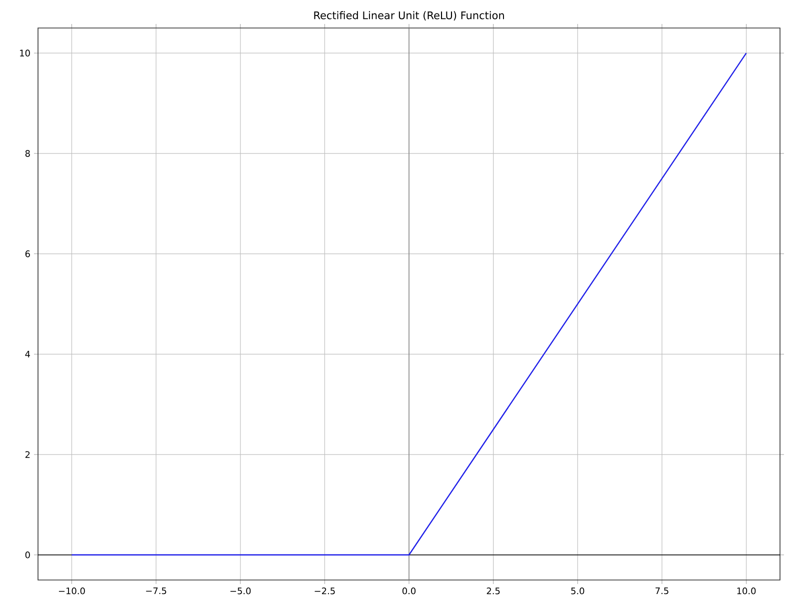 The image size is (794, 616). Describe the element at coordinates (577, 591) in the screenshot. I see `x-tick-label: 5.0` at that location.